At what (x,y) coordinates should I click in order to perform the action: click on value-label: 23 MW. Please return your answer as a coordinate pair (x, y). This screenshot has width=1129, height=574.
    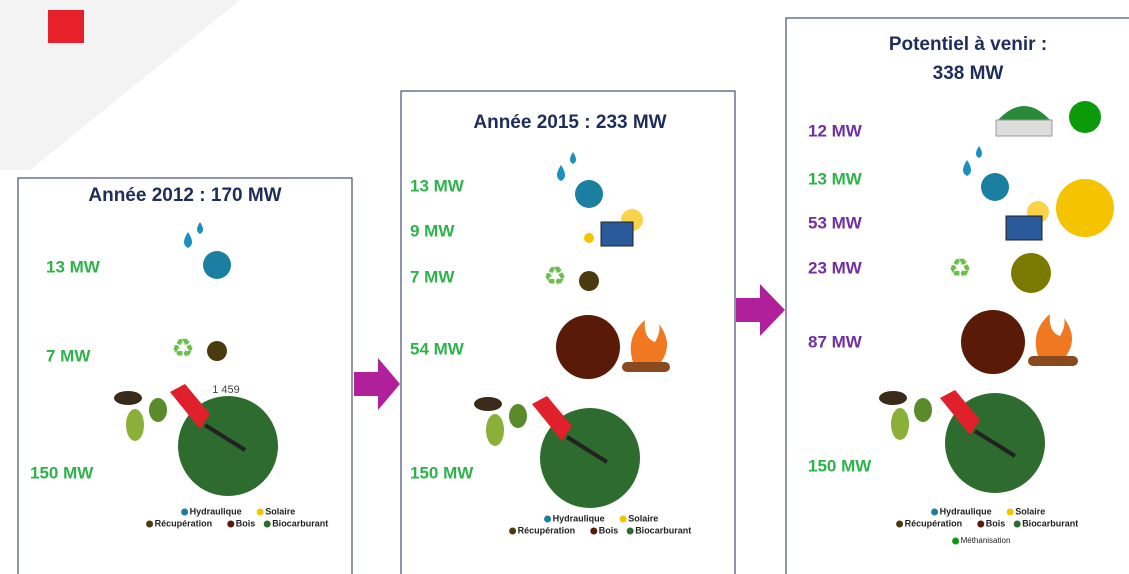
    Looking at the image, I should click on (835, 267).